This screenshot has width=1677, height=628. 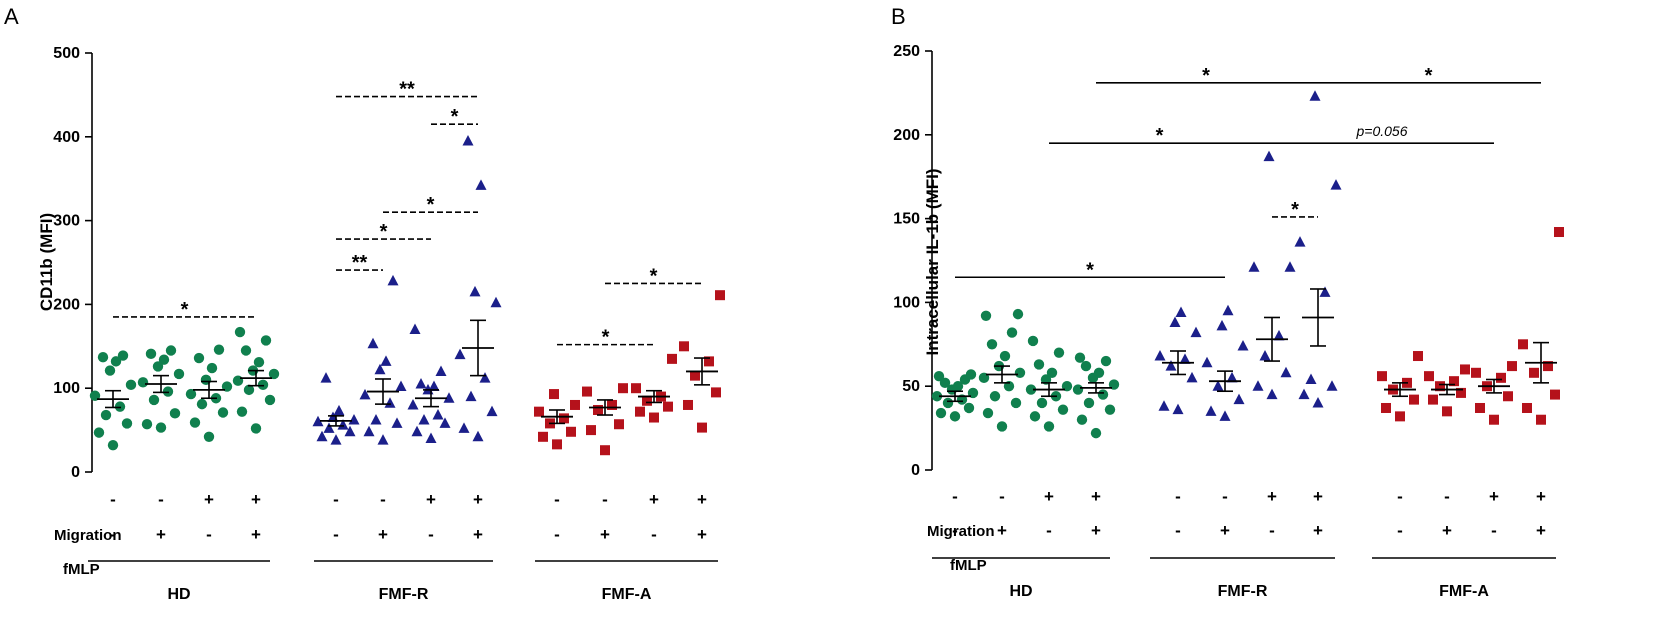 I want to click on pb-fmlp-sign: -, so click(x=1178, y=530).